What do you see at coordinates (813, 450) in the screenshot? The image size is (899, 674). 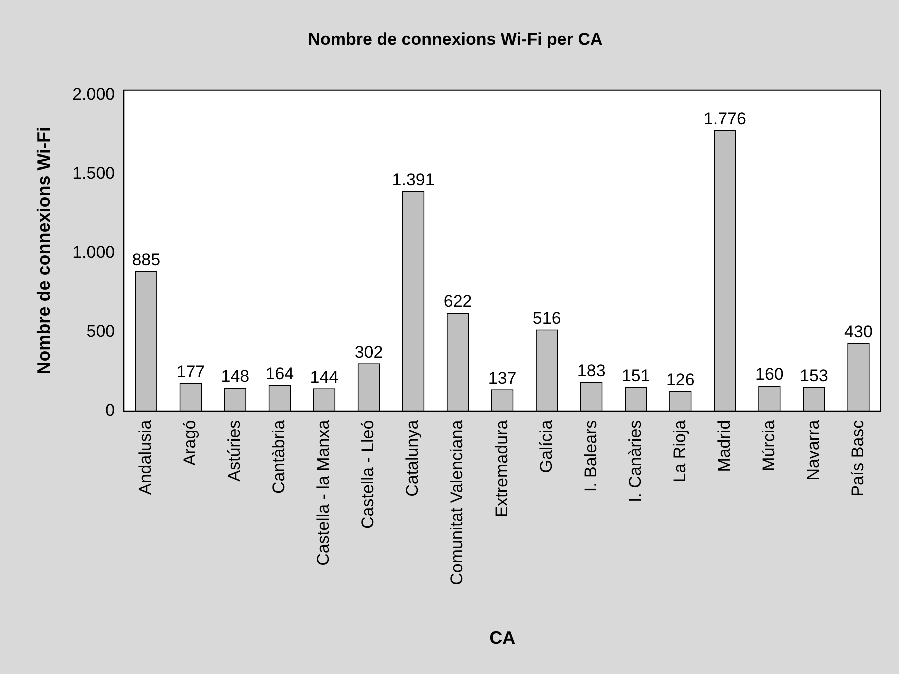 I see `x-tick-label: Navarra` at bounding box center [813, 450].